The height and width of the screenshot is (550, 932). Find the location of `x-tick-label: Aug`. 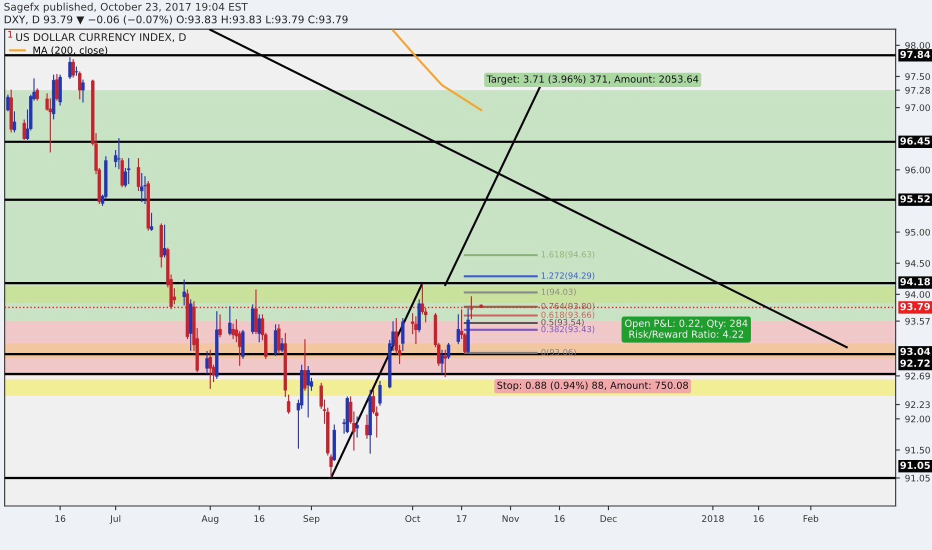

x-tick-label: Aug is located at coordinates (210, 519).